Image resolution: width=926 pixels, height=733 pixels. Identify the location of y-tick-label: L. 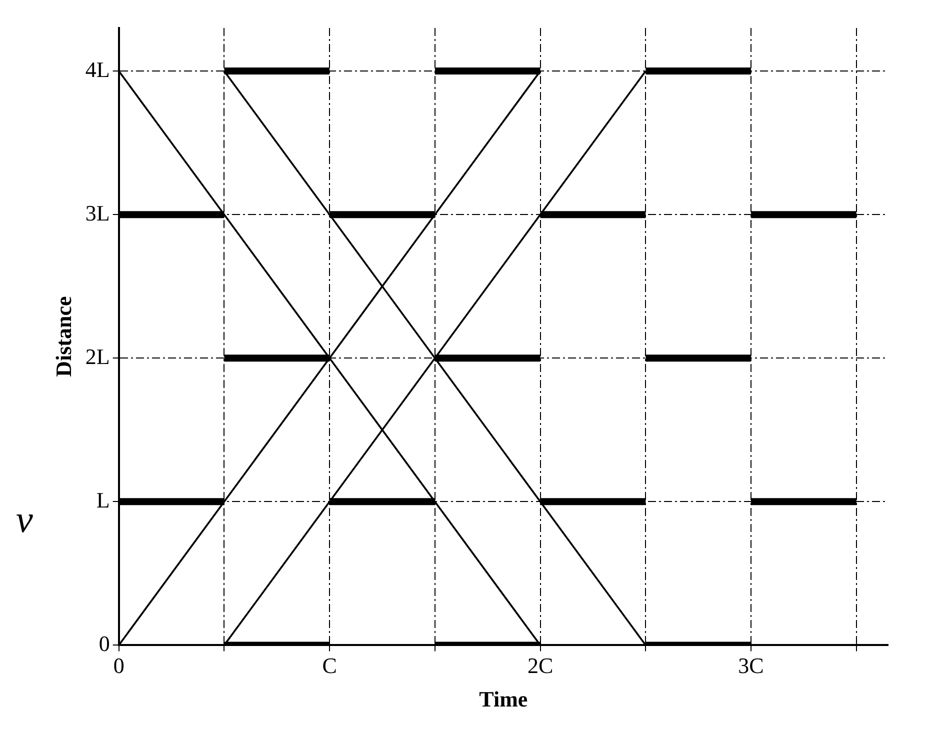
(103, 499).